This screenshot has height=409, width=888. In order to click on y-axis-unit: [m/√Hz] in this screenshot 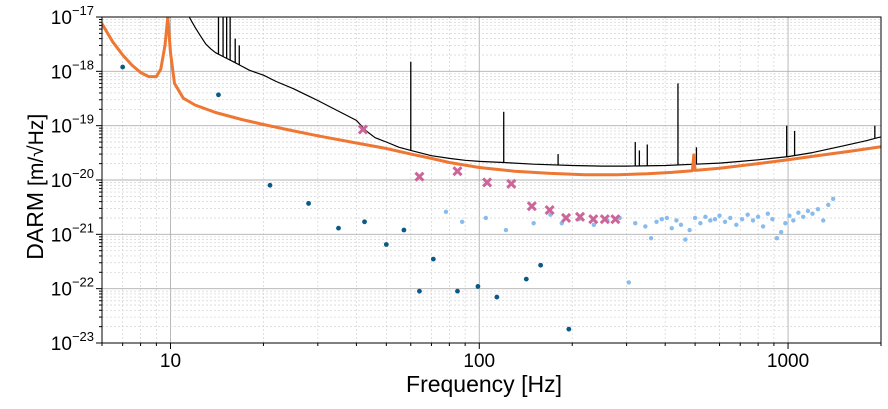, I will do `click(36, 150)`.